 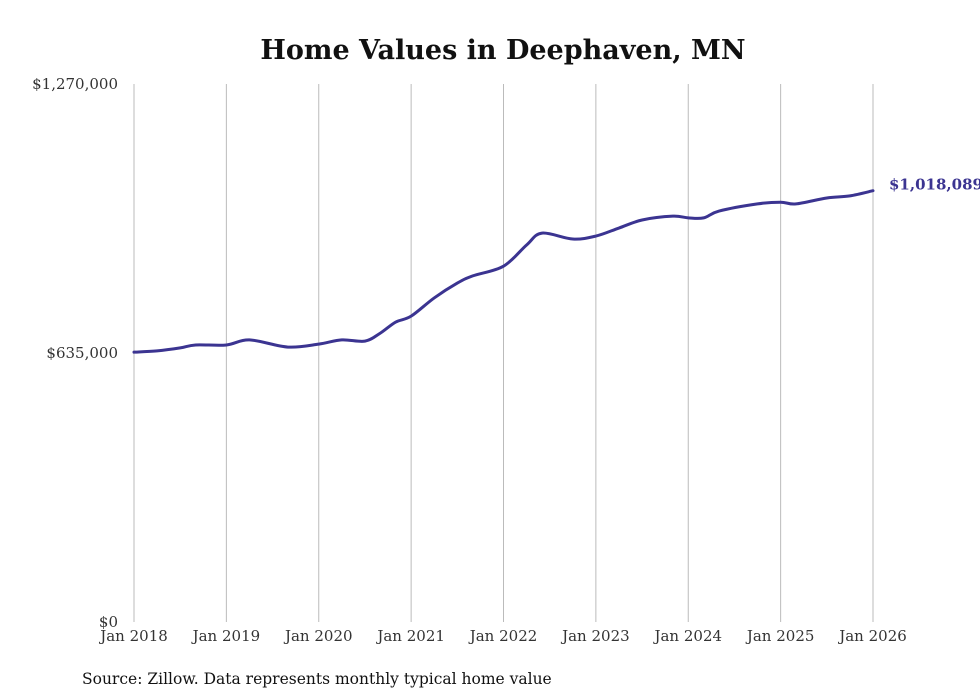 What do you see at coordinates (502, 50) in the screenshot?
I see `chart-title: Home Values in Deephaven, MN` at bounding box center [502, 50].